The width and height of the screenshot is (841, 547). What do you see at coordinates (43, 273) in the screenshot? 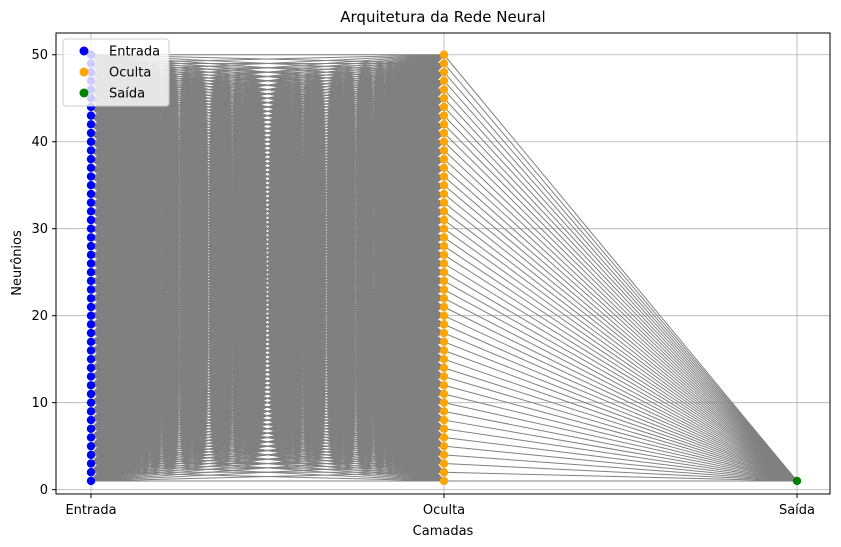
I see `y-axis-ticks: 0 10 20 30 40 50` at bounding box center [43, 273].